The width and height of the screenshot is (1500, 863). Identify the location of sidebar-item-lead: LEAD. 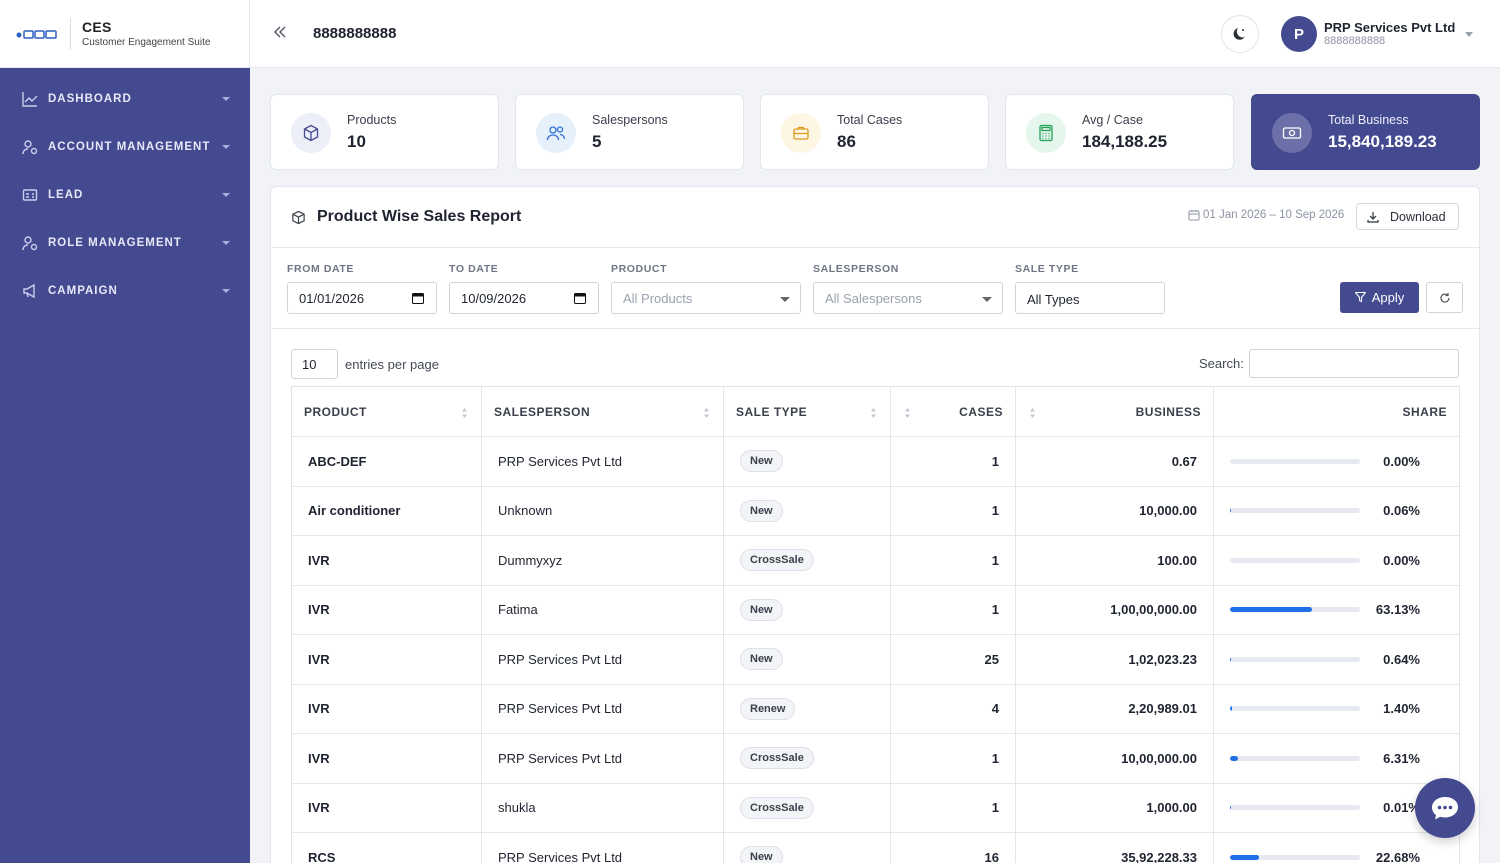
(125, 195).